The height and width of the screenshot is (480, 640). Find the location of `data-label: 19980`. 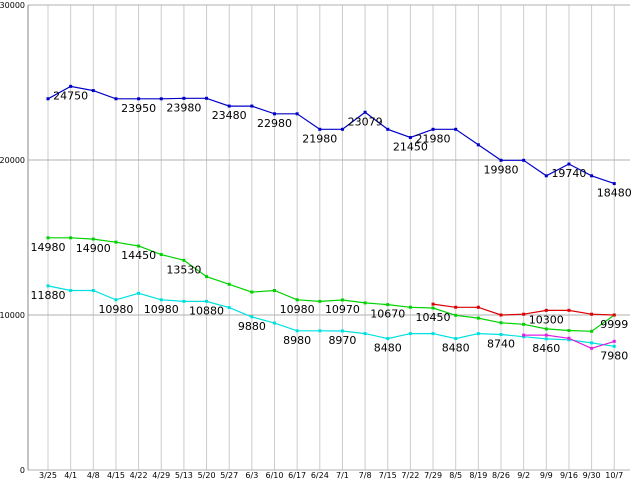

data-label: 19980 is located at coordinates (501, 169).